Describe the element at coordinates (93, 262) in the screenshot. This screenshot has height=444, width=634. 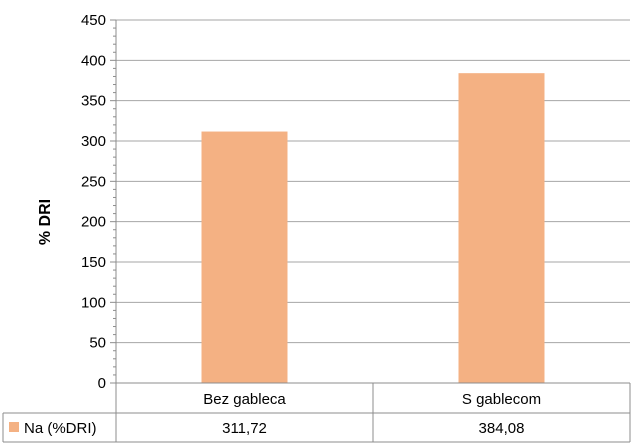
I see `y-tick-label: 150` at that location.